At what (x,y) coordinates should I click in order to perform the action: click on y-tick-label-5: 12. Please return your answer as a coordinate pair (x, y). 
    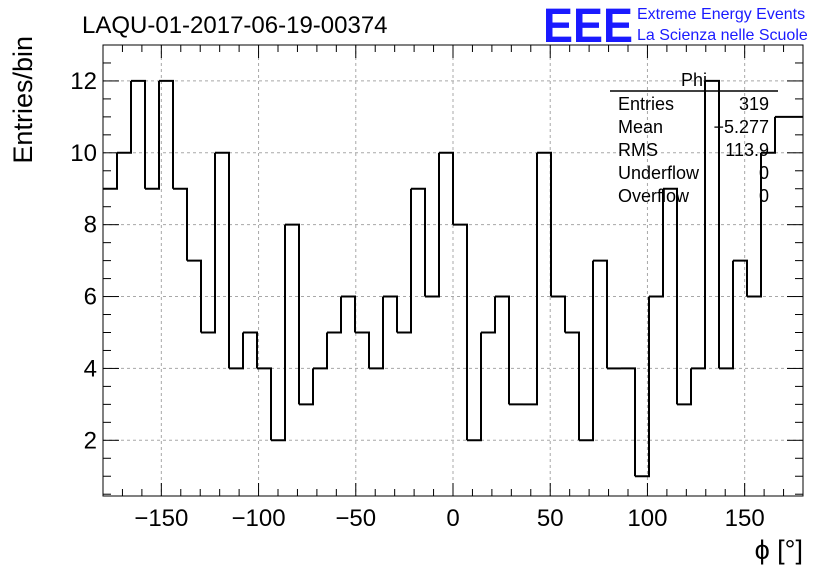
    Looking at the image, I should click on (83, 81).